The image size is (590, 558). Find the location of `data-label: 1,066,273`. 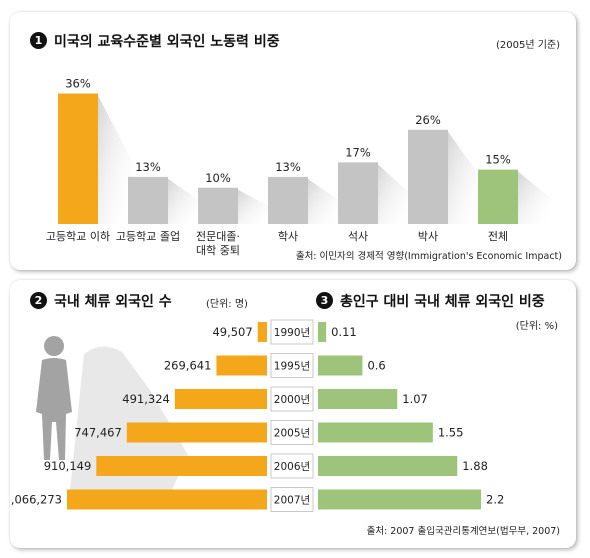

data-label: 1,066,273 is located at coordinates (36, 500).